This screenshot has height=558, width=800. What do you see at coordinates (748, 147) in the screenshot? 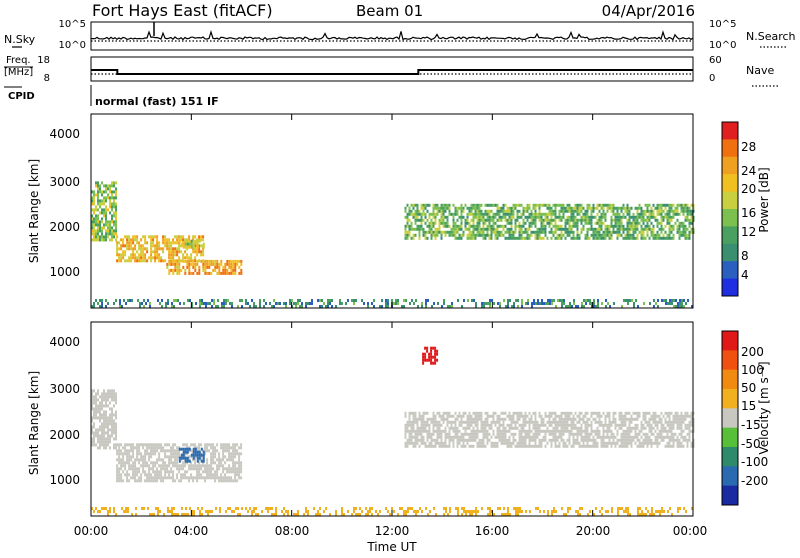
I see `power-cbar-tick-28: 28` at bounding box center [748, 147].